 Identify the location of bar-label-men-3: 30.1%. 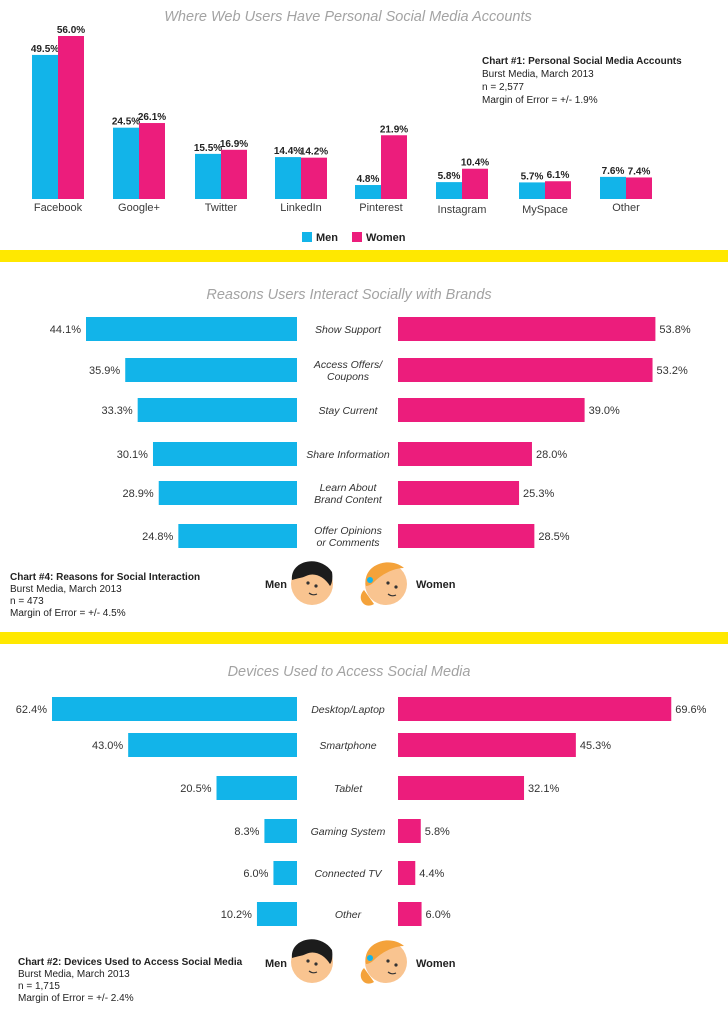
(132, 455).